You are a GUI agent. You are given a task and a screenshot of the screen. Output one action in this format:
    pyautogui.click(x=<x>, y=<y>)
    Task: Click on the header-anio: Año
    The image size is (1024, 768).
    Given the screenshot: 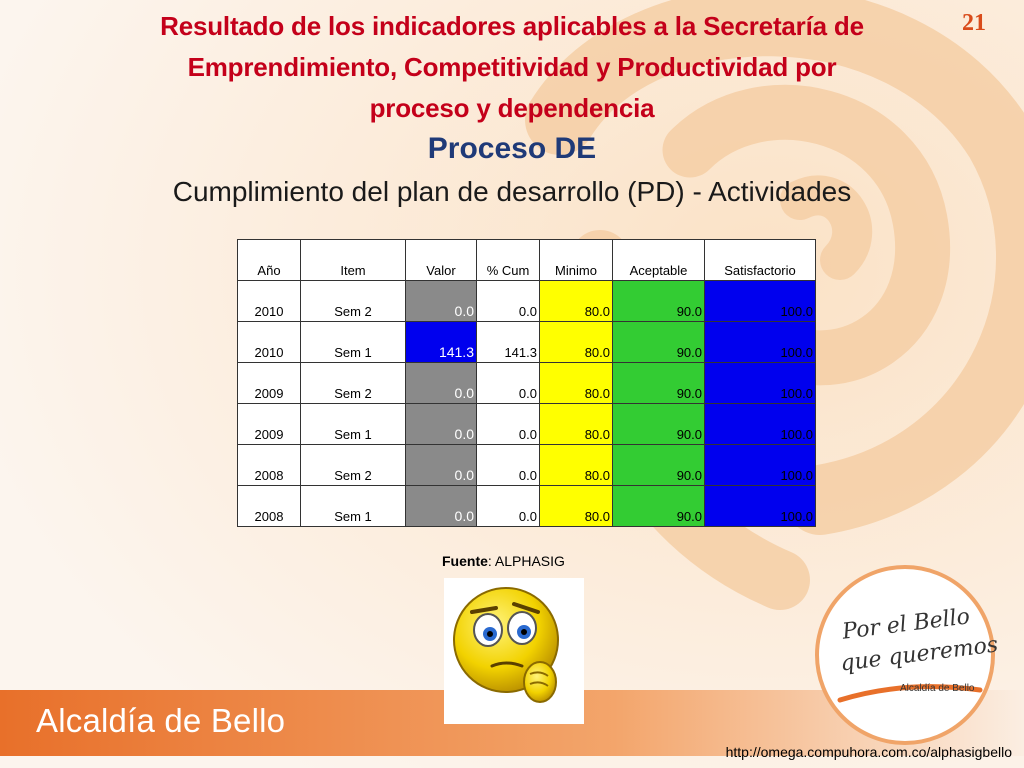 What is the action you would take?
    pyautogui.click(x=269, y=260)
    